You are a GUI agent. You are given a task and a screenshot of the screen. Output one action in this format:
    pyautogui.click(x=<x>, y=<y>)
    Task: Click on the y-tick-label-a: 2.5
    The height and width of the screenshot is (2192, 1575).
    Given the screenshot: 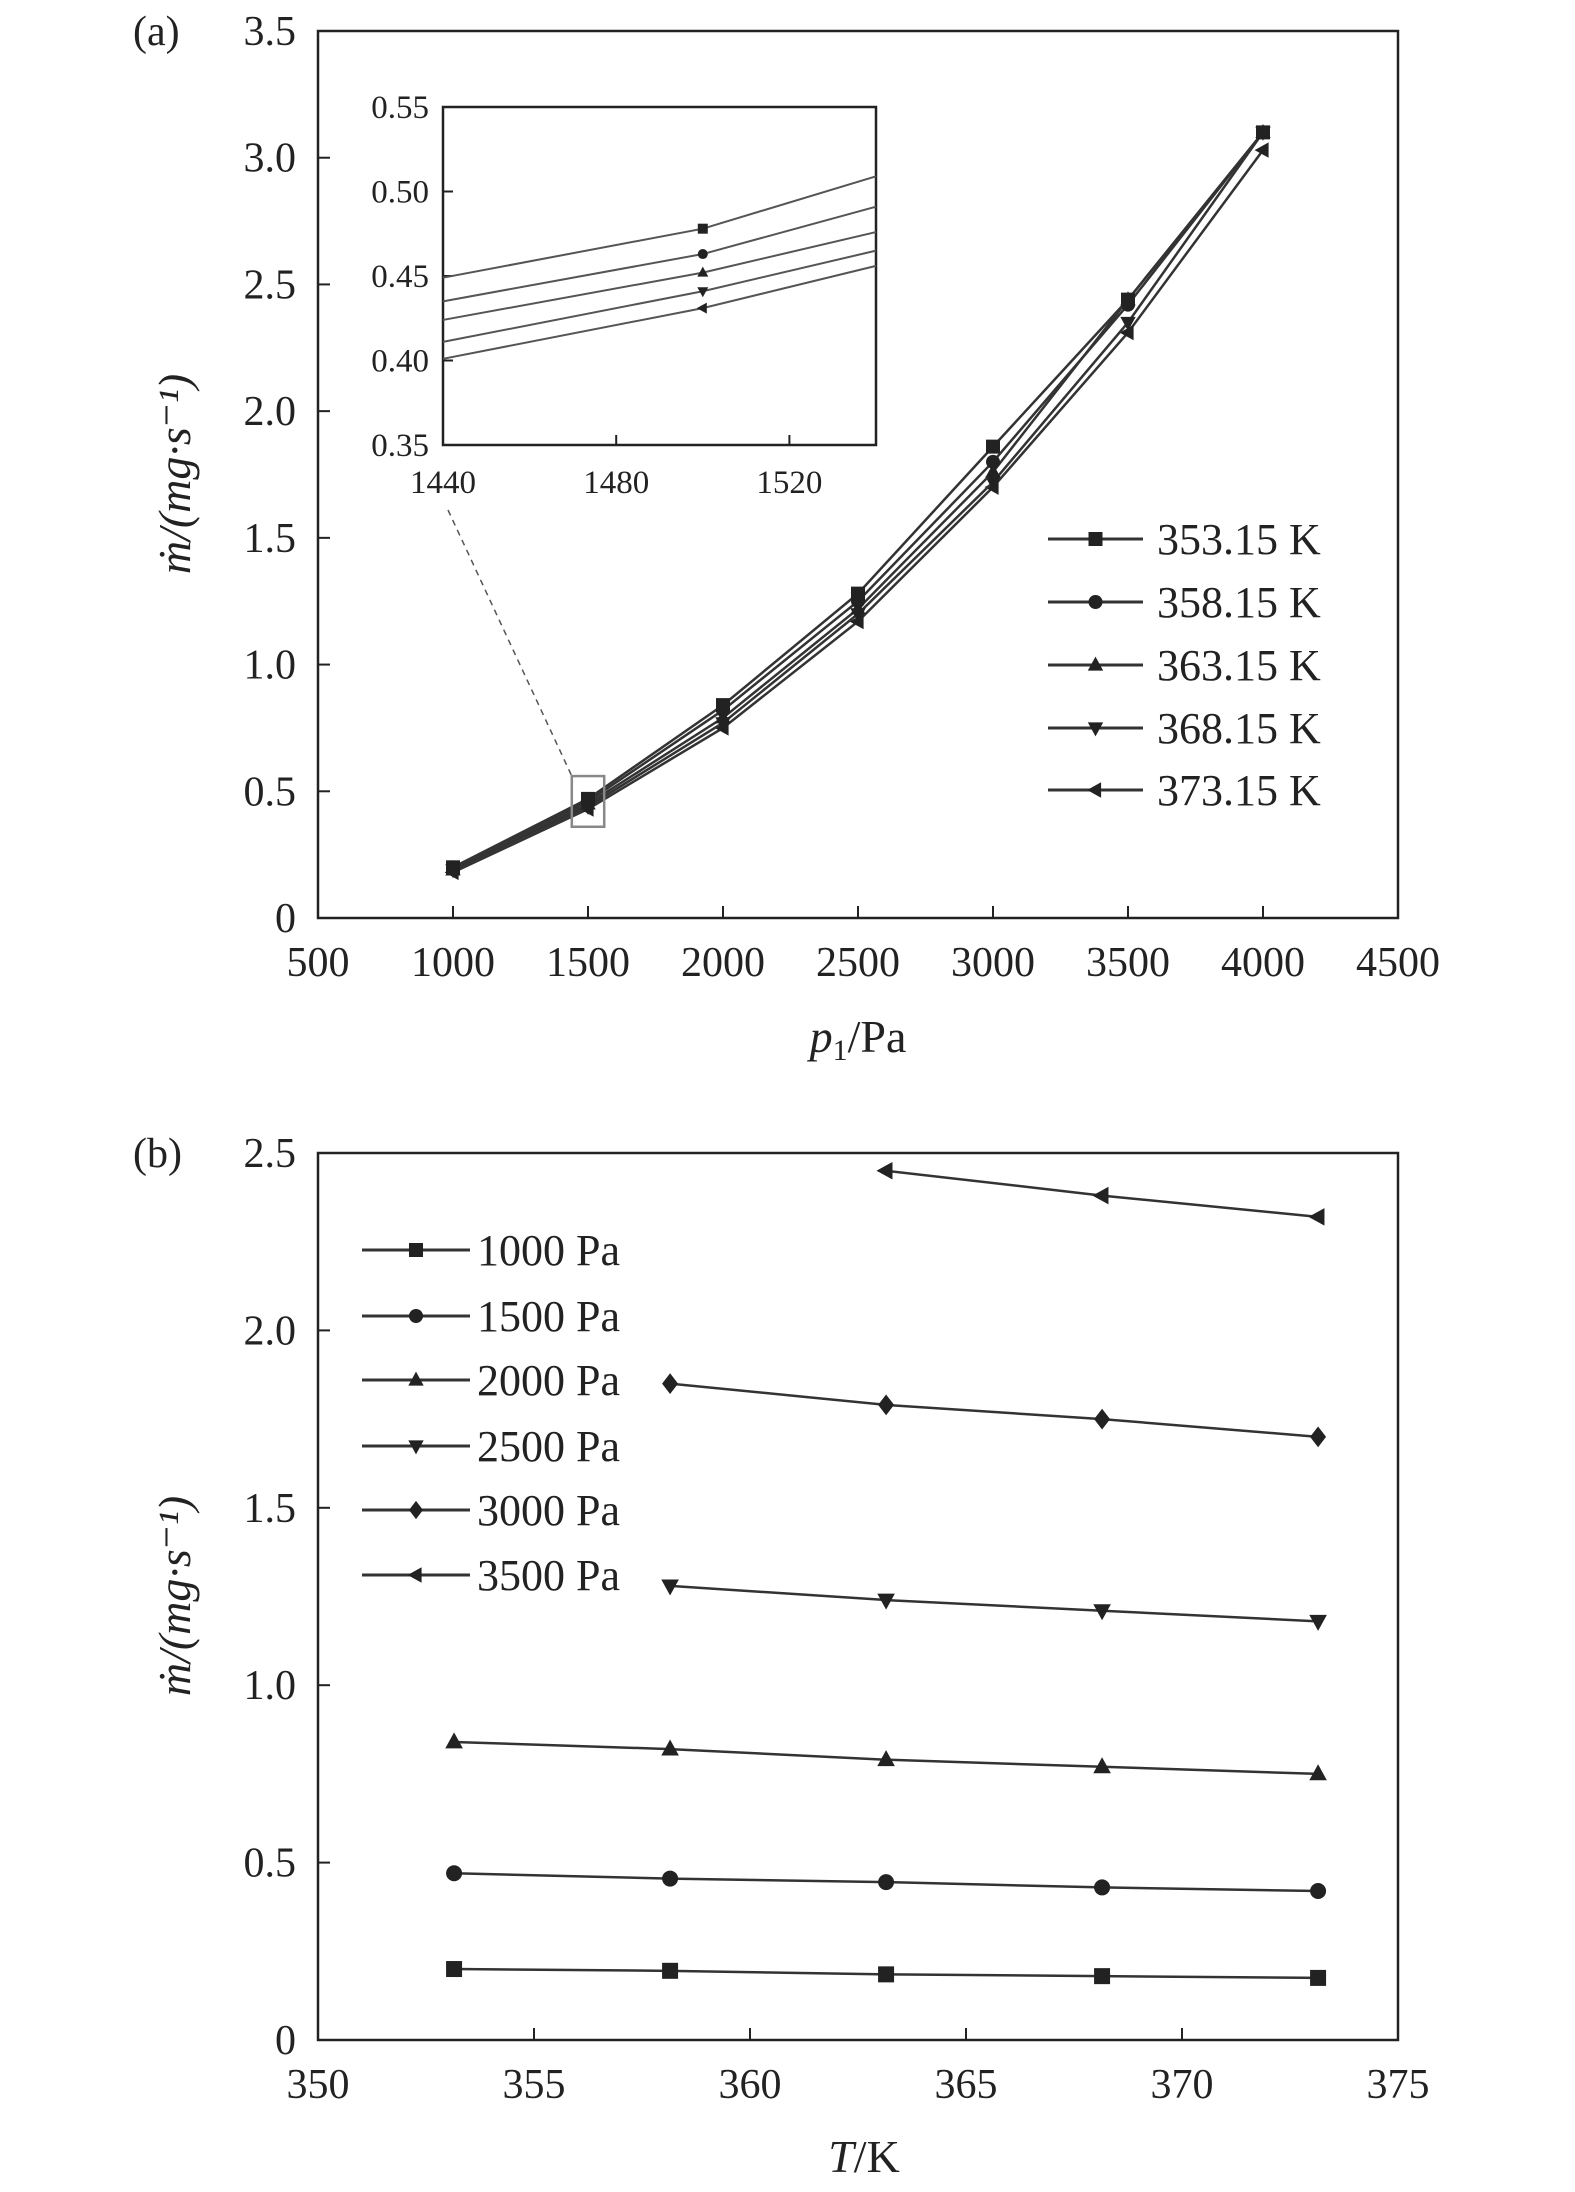 What is the action you would take?
    pyautogui.click(x=270, y=285)
    